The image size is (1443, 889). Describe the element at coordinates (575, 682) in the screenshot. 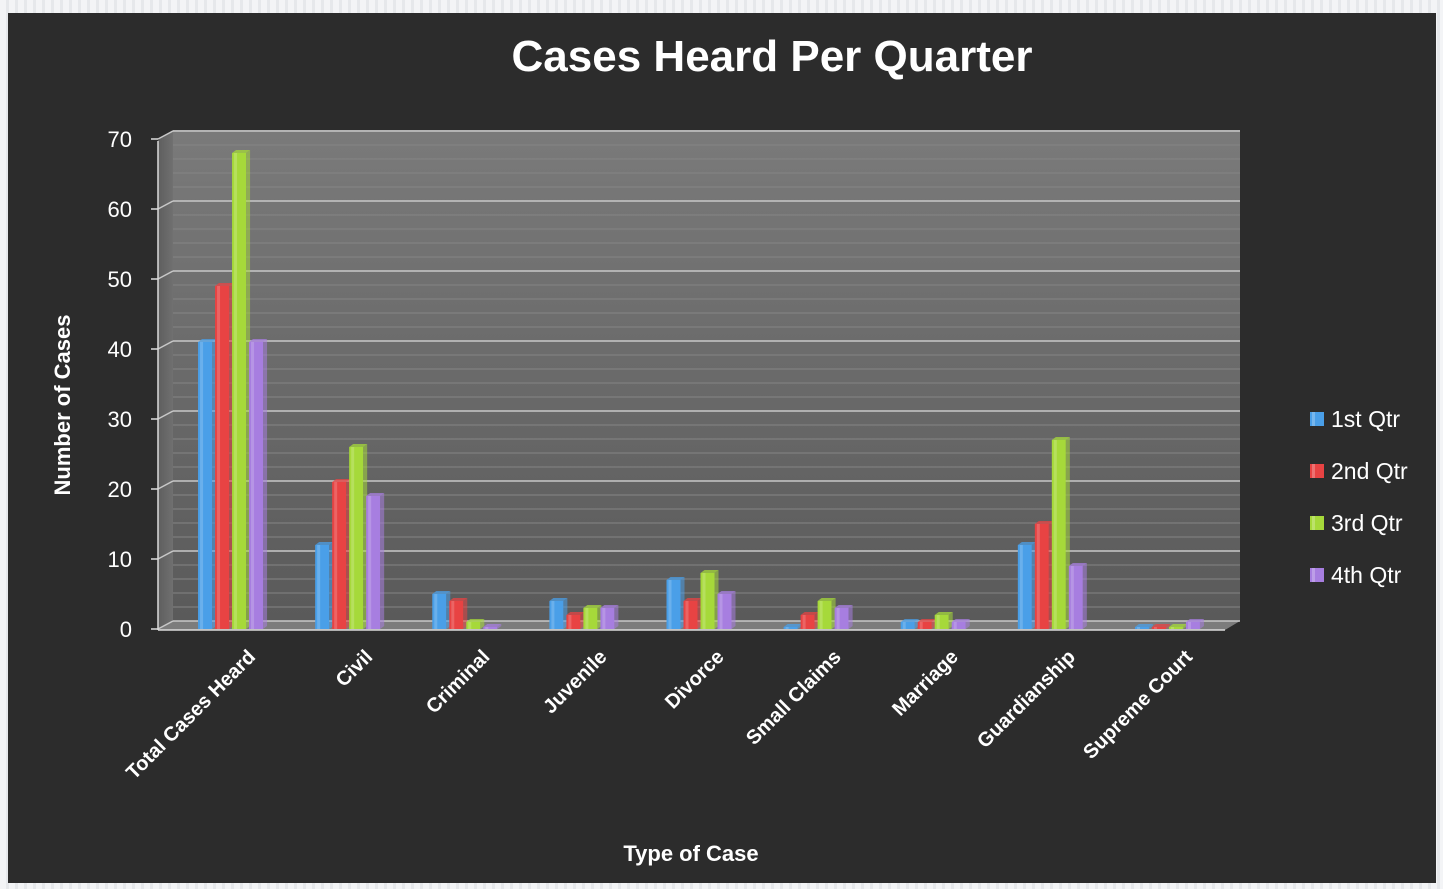

I see `x-category-label: Juvenile` at that location.